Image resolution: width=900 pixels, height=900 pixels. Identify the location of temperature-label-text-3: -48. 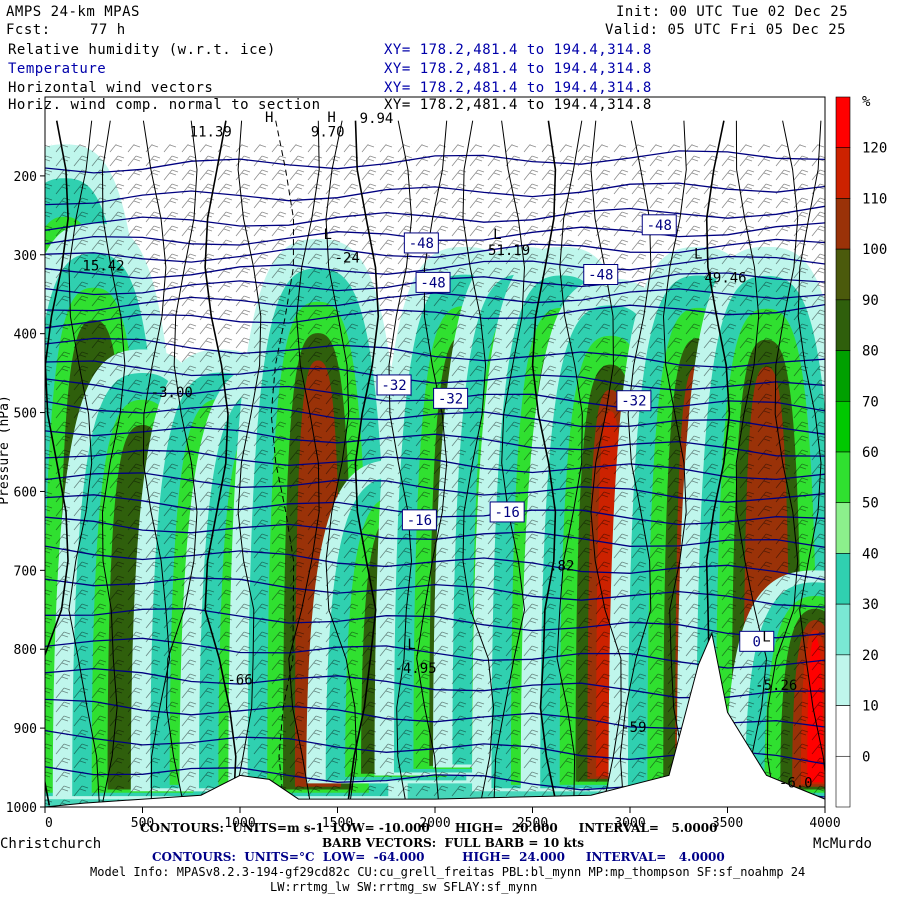
(659, 226).